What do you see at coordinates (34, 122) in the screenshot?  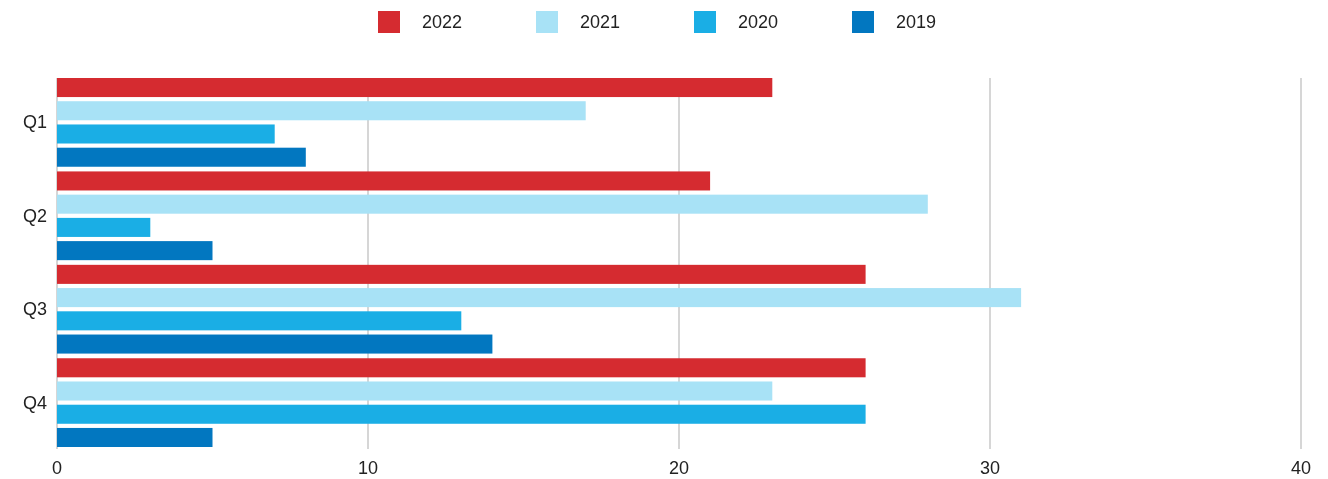 I see `y-tick-label: Q1` at bounding box center [34, 122].